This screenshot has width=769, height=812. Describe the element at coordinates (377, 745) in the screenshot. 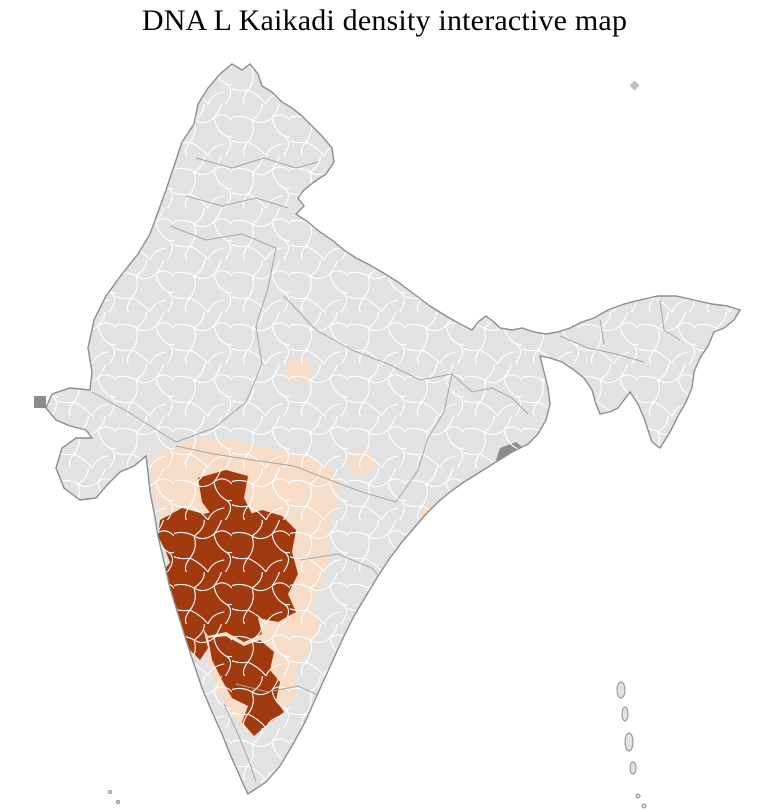

I see `islands` at that location.